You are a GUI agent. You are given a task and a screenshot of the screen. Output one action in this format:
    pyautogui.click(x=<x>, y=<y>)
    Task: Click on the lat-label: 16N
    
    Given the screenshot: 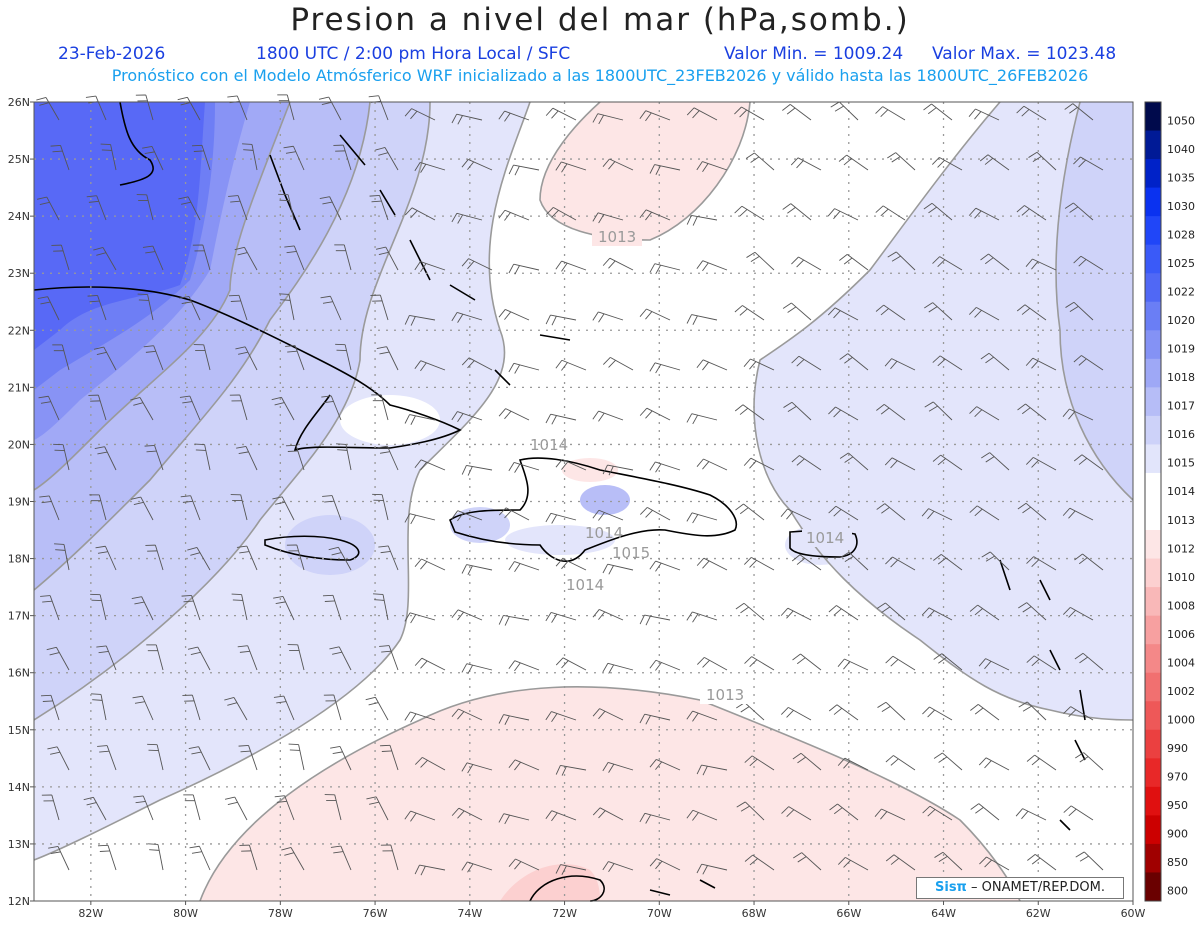 What is the action you would take?
    pyautogui.click(x=19, y=673)
    